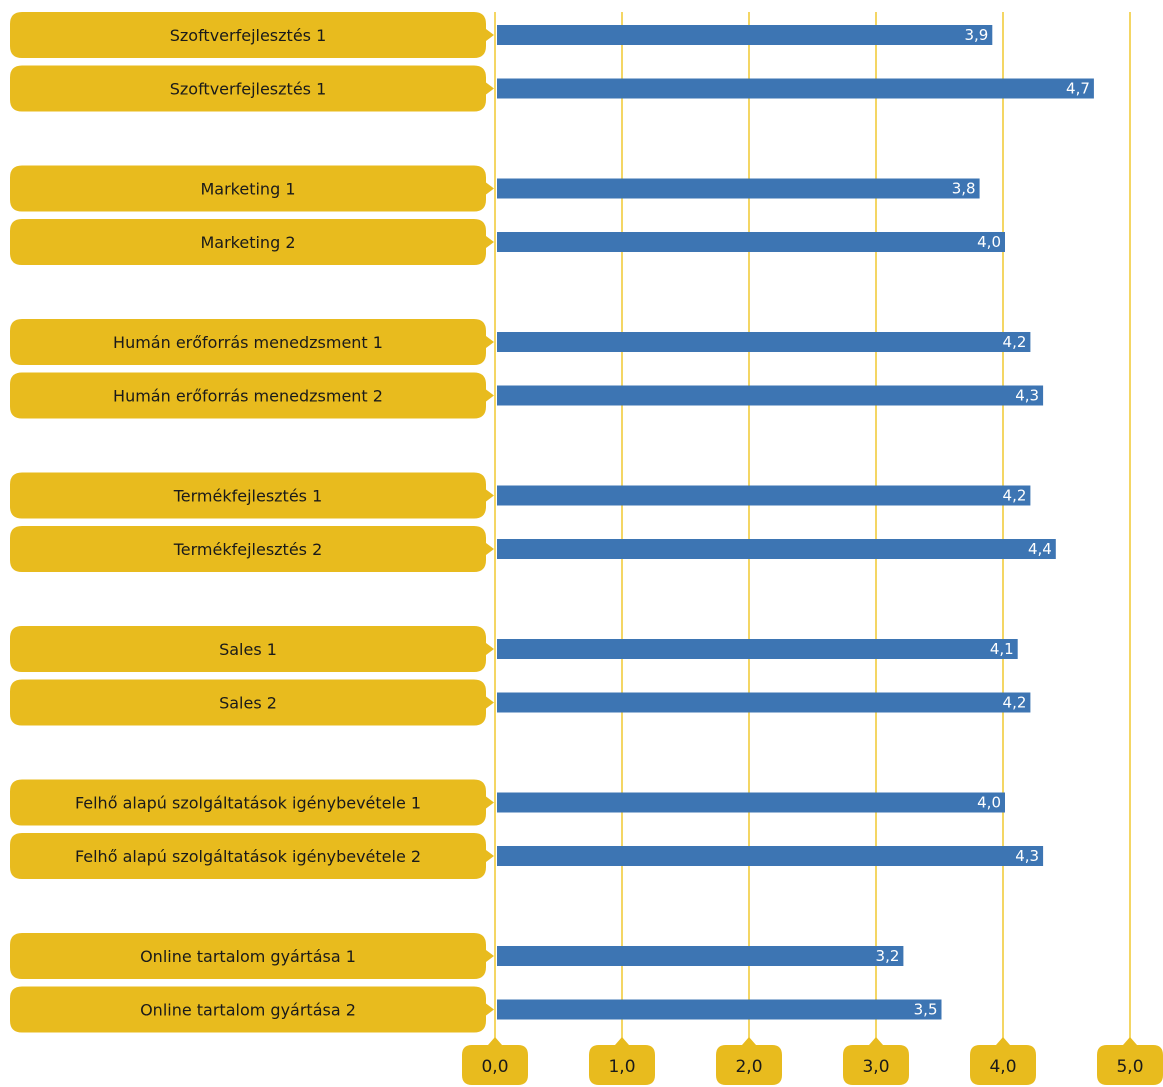 The image size is (1163, 1087). Describe the element at coordinates (812, 1061) in the screenshot. I see `x-axis-ticks: 0,0 1,0 2,0 3,0 4,0 5,0` at that location.